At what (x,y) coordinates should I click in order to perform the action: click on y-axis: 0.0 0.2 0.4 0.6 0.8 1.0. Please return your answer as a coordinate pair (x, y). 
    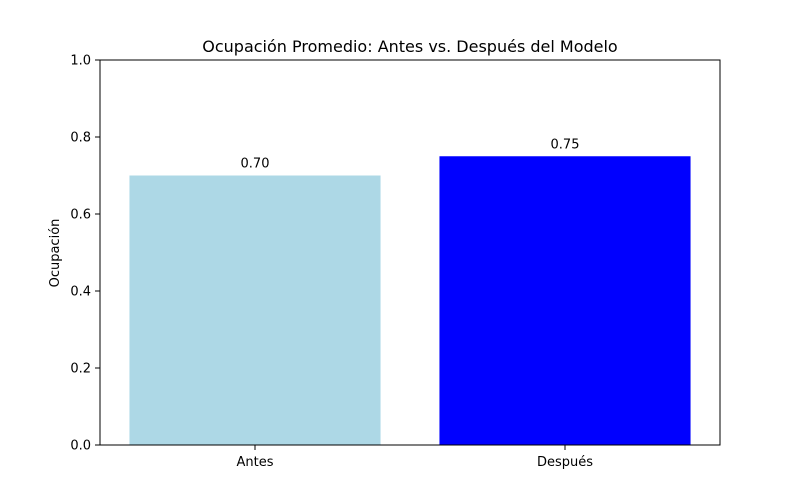
    Looking at the image, I should click on (85, 254).